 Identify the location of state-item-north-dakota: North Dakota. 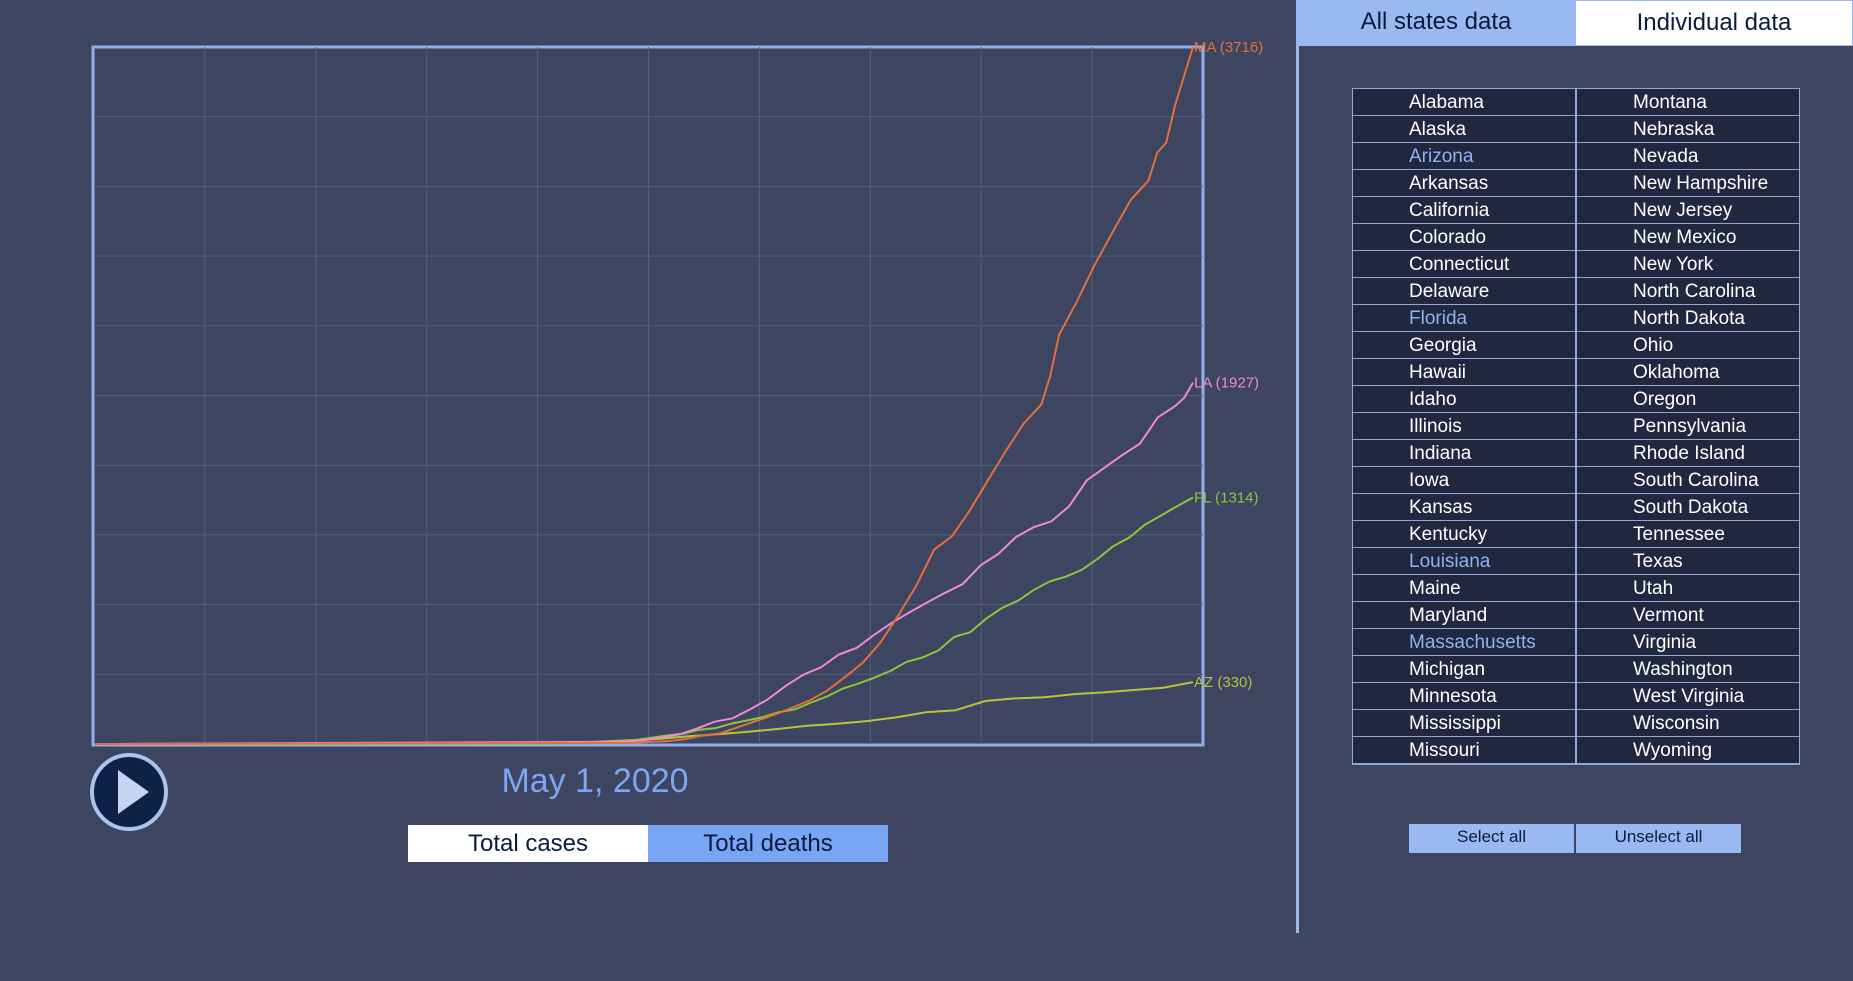
(1688, 318).